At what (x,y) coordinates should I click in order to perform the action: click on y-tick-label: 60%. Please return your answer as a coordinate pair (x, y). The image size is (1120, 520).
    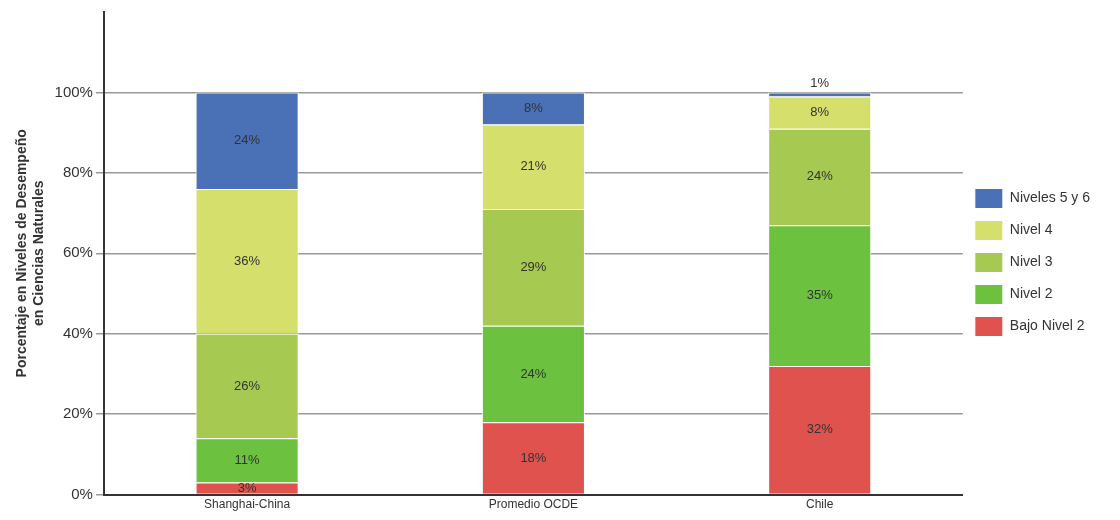
    Looking at the image, I should click on (77, 252).